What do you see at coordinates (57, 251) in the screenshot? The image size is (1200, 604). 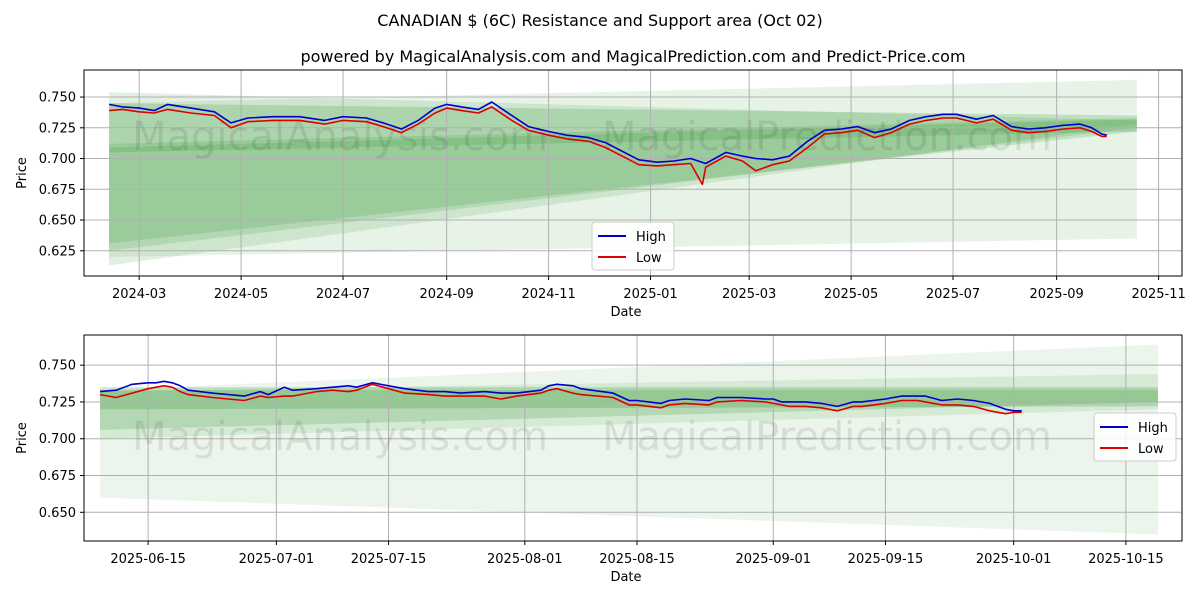 I see `y-tick-label: 0.625` at bounding box center [57, 251].